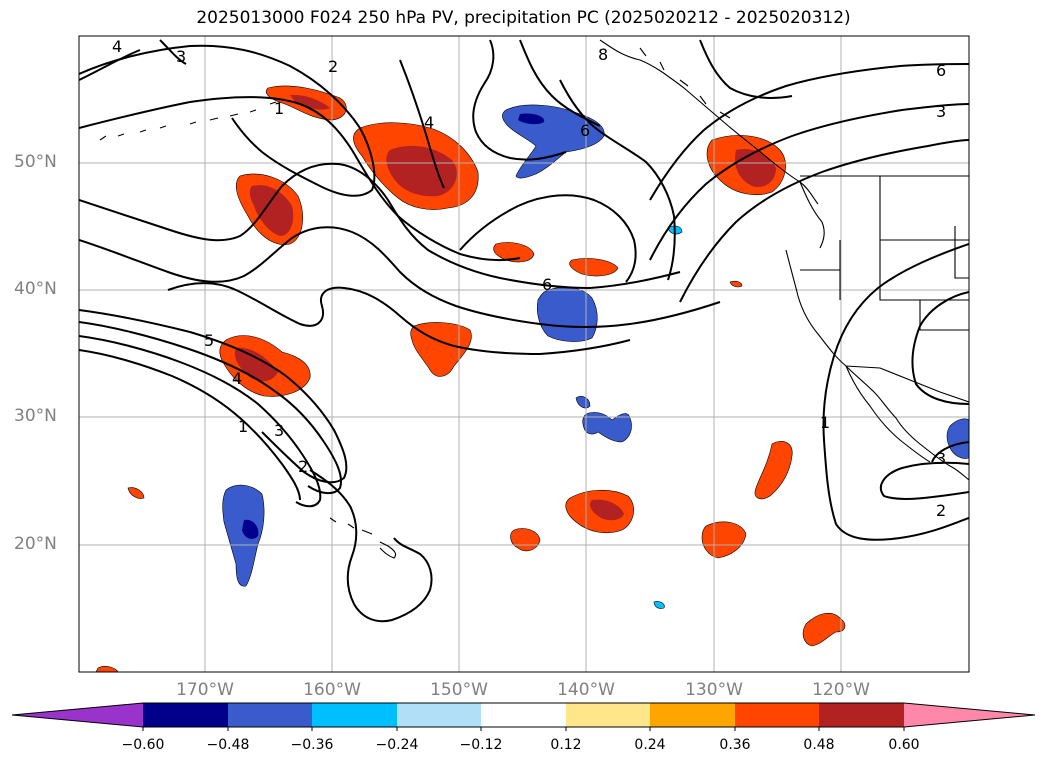 Image resolution: width=1047 pixels, height=765 pixels. What do you see at coordinates (312, 745) in the screenshot?
I see `colorbar-tick-label: −0.36` at bounding box center [312, 745].